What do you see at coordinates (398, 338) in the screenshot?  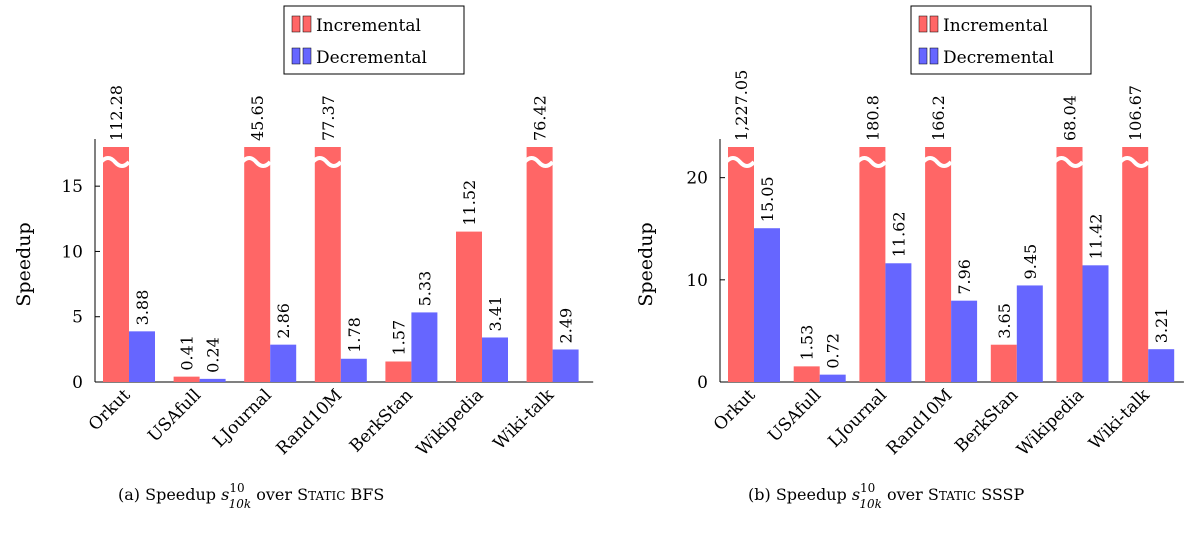 I see `data-label: 1.57` at bounding box center [398, 338].